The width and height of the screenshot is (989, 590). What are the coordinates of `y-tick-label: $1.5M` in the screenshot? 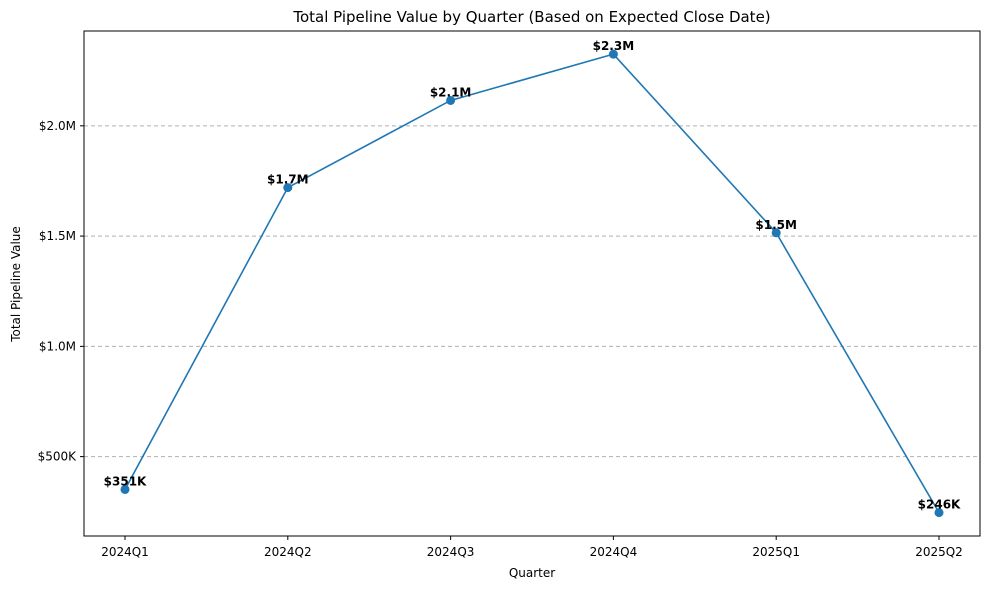 It's located at (57, 236).